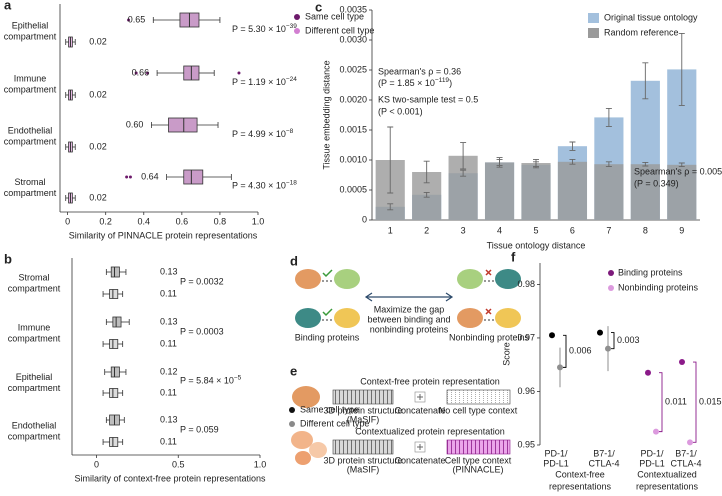 This screenshot has width=722, height=496. I want to click on p-value: P = 0.0032, so click(202, 281).